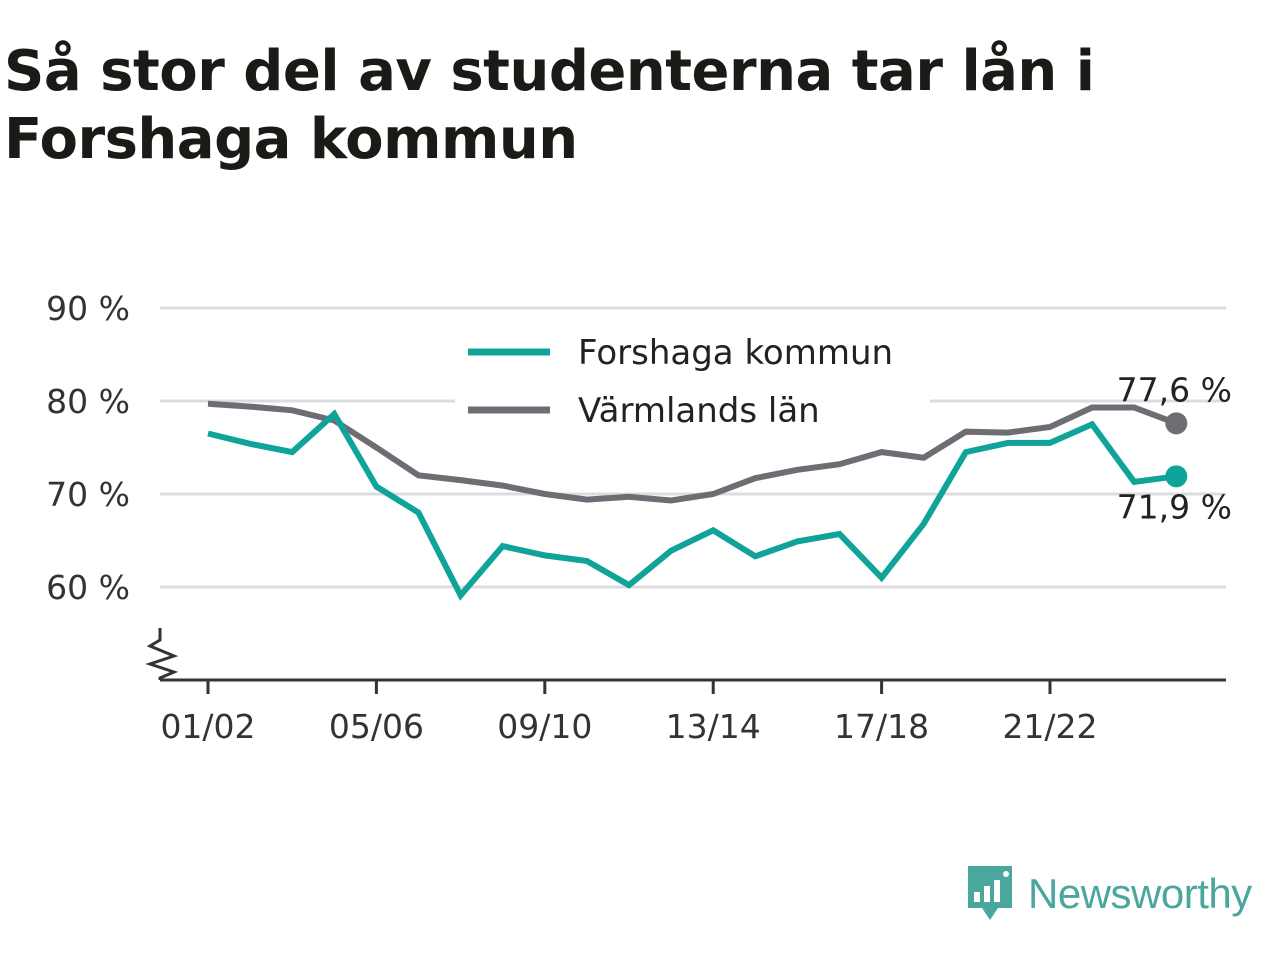  Describe the element at coordinates (1049, 726) in the screenshot. I see `x-tick-label: 21/22` at that location.